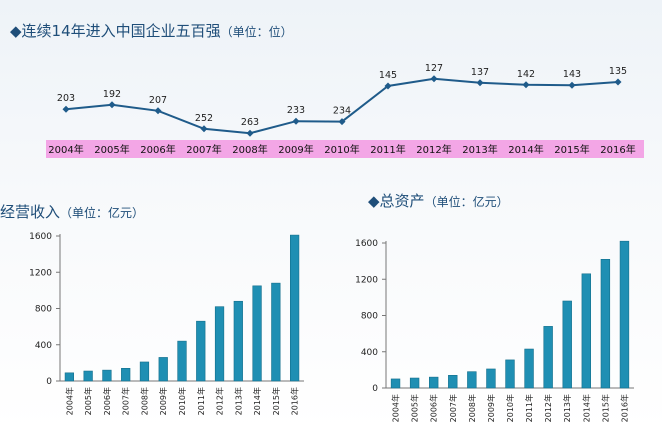  What do you see at coordinates (510, 408) in the screenshot?
I see `assets-x-tick-label: 2010年` at bounding box center [510, 408].